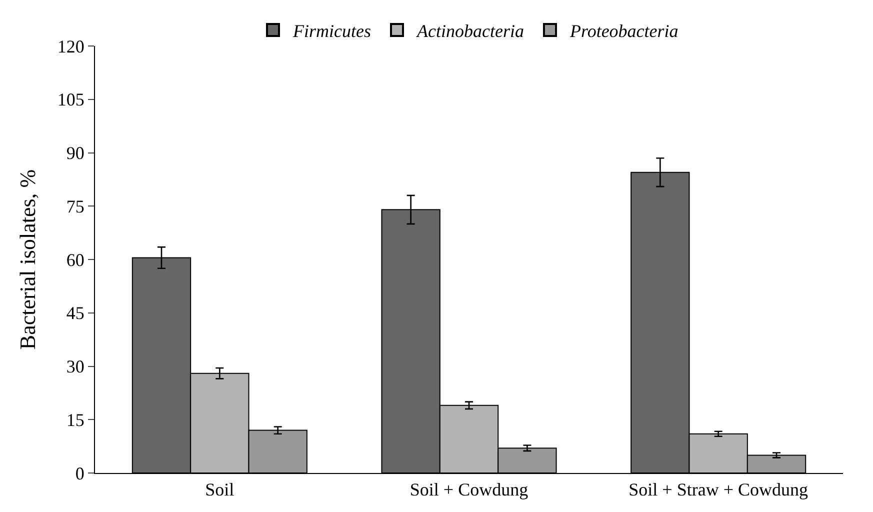 This screenshot has width=873, height=512. Describe the element at coordinates (70, 100) in the screenshot. I see `y-tick-label: 105` at that location.